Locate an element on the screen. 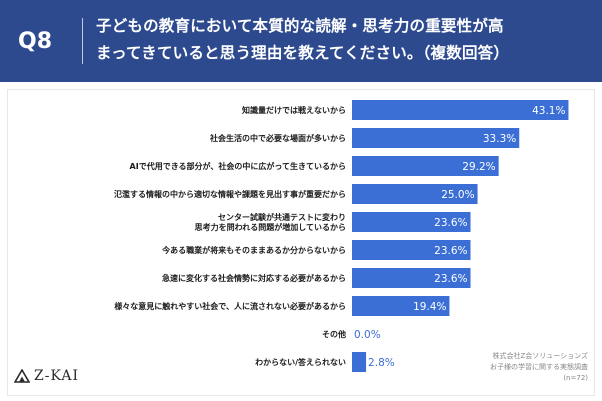 The image size is (602, 401). value-label: 19.4% is located at coordinates (429, 307).